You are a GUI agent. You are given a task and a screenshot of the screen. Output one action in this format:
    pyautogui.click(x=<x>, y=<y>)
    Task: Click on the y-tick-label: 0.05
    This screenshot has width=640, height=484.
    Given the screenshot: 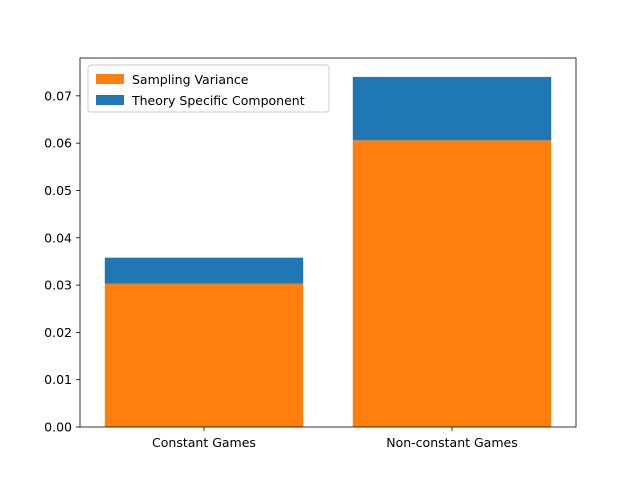 What is the action you would take?
    pyautogui.click(x=58, y=190)
    